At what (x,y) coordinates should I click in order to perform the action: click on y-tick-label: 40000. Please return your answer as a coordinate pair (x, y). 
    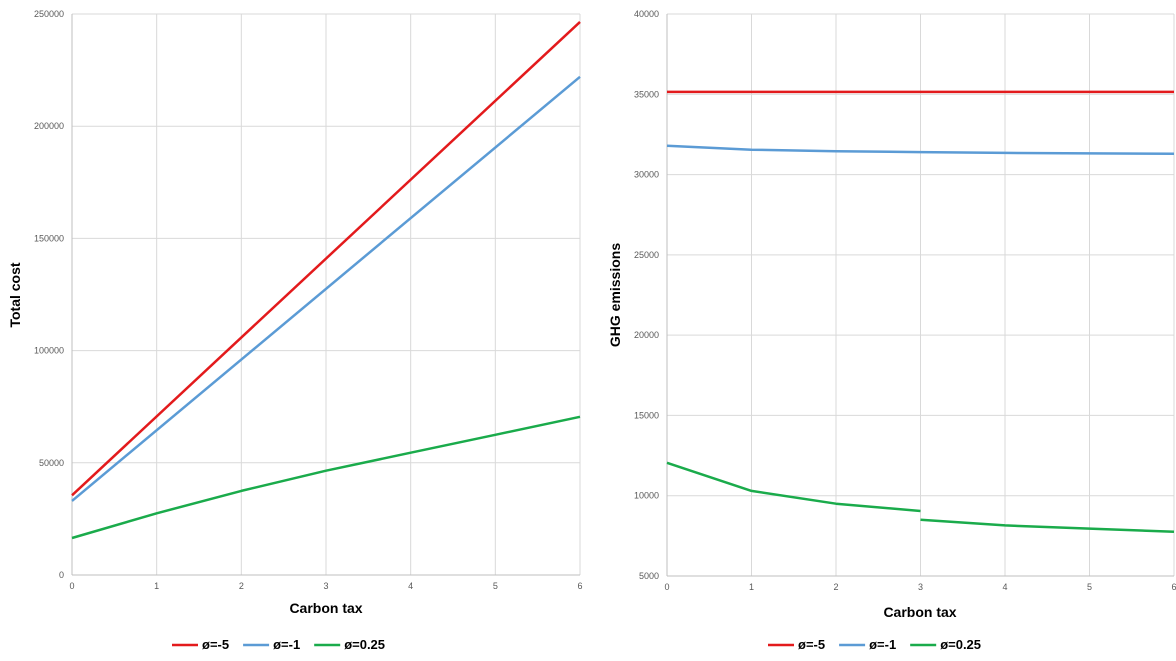
    Looking at the image, I should click on (646, 14).